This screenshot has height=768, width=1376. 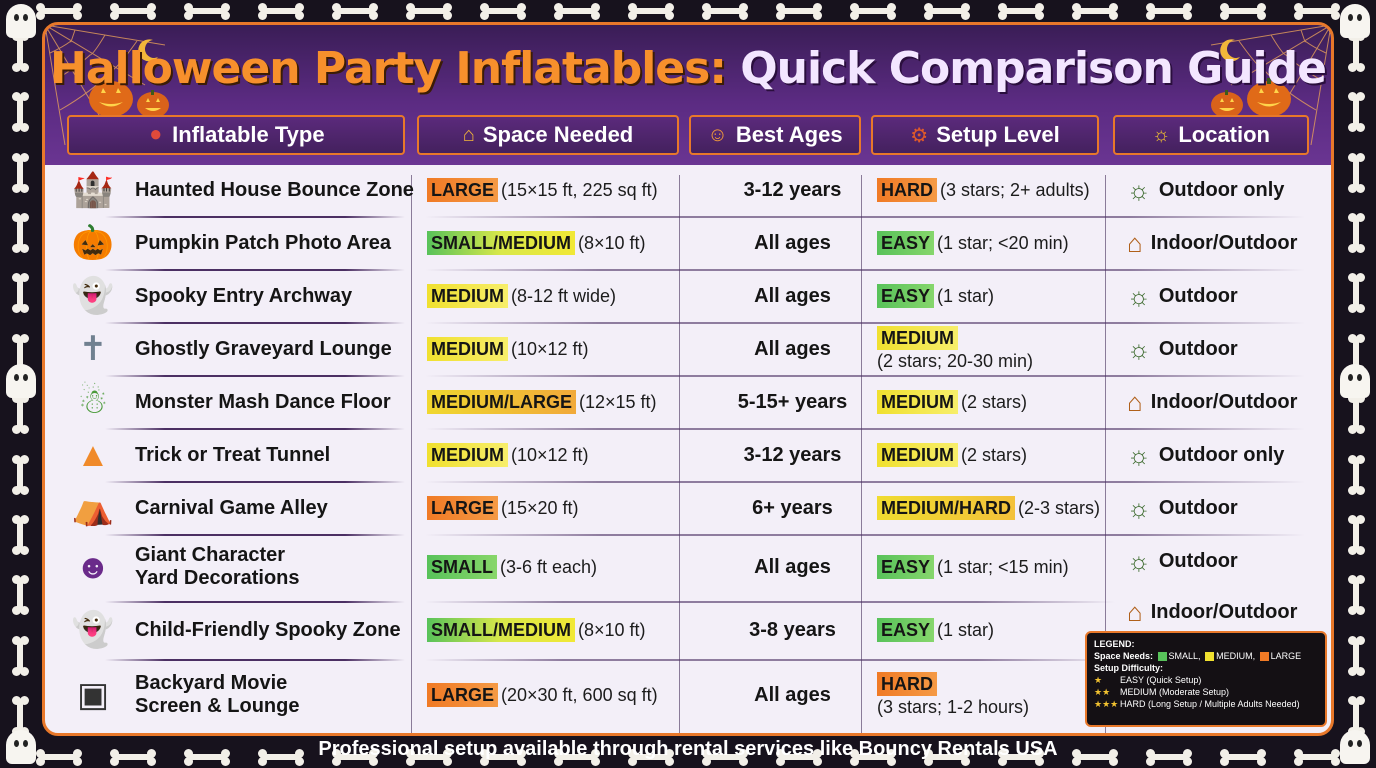 I want to click on movie-screen-icon: ▣, so click(x=93, y=695).